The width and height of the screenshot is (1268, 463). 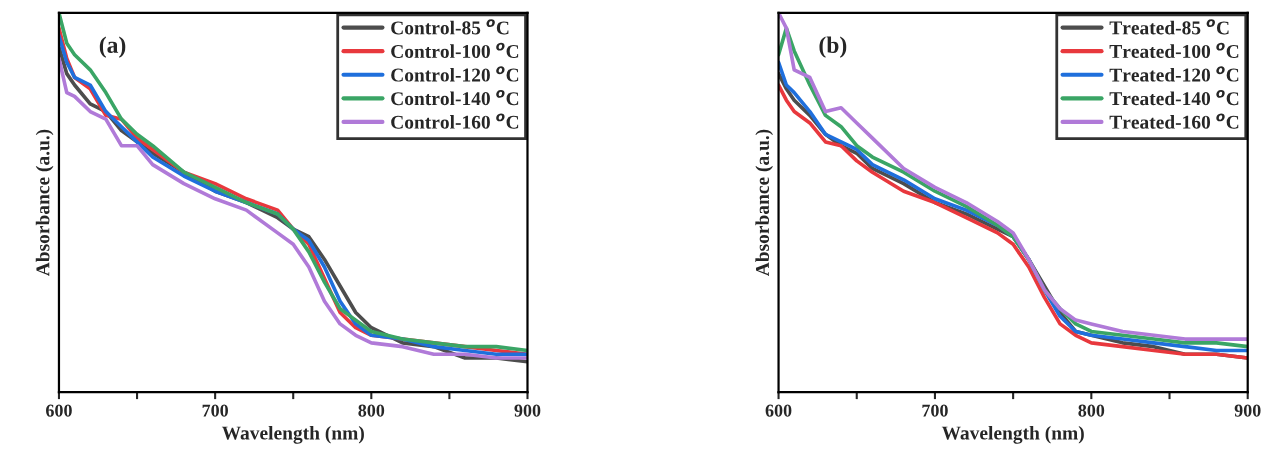 I want to click on legend-label: Treated-120 $^{o}$C, so click(x=1174, y=74).